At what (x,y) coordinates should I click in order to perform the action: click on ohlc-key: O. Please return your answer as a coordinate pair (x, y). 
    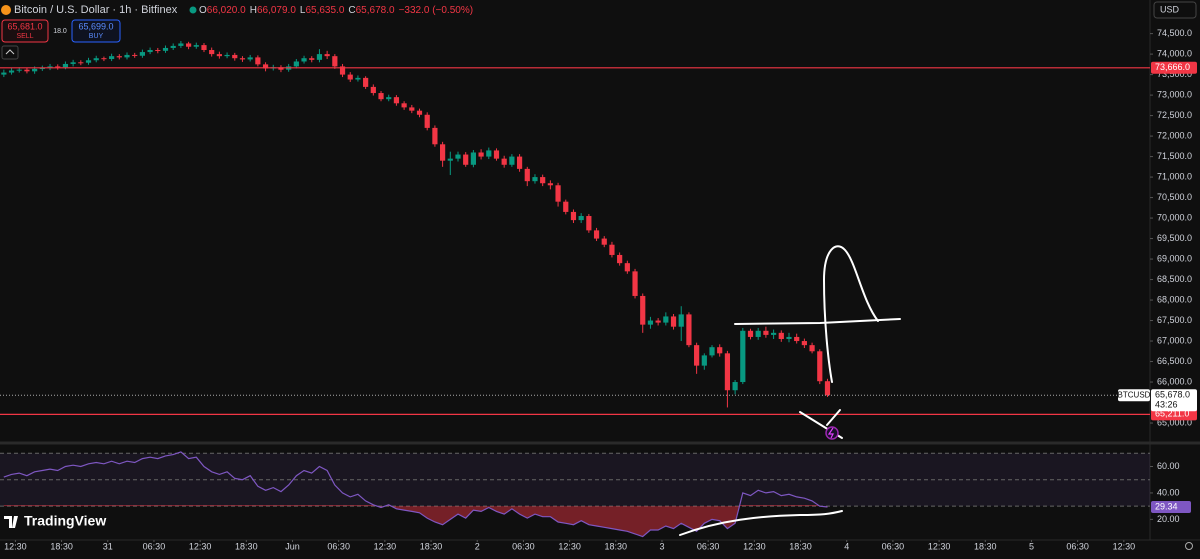
    Looking at the image, I should click on (203, 10).